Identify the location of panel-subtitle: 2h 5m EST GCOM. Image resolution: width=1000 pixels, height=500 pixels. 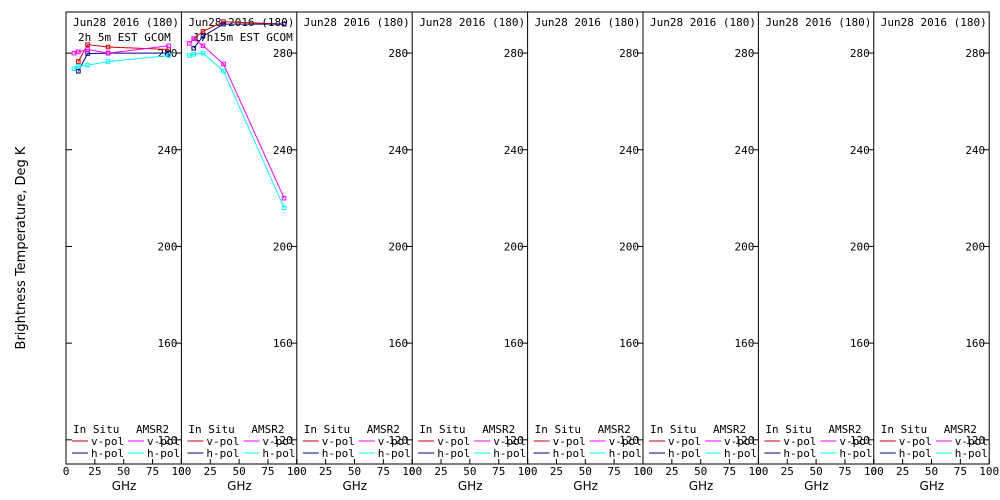
(124, 37).